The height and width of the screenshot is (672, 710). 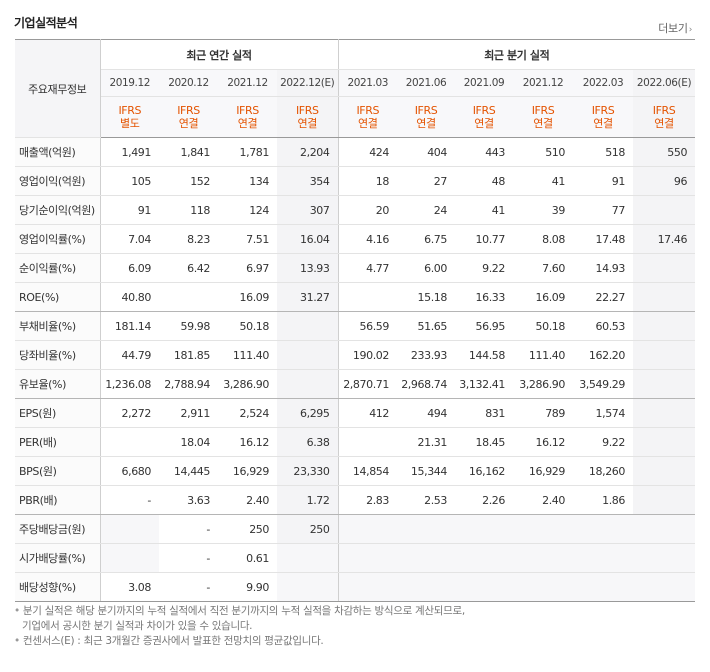 I want to click on table-cell: 6.09, so click(x=129, y=268).